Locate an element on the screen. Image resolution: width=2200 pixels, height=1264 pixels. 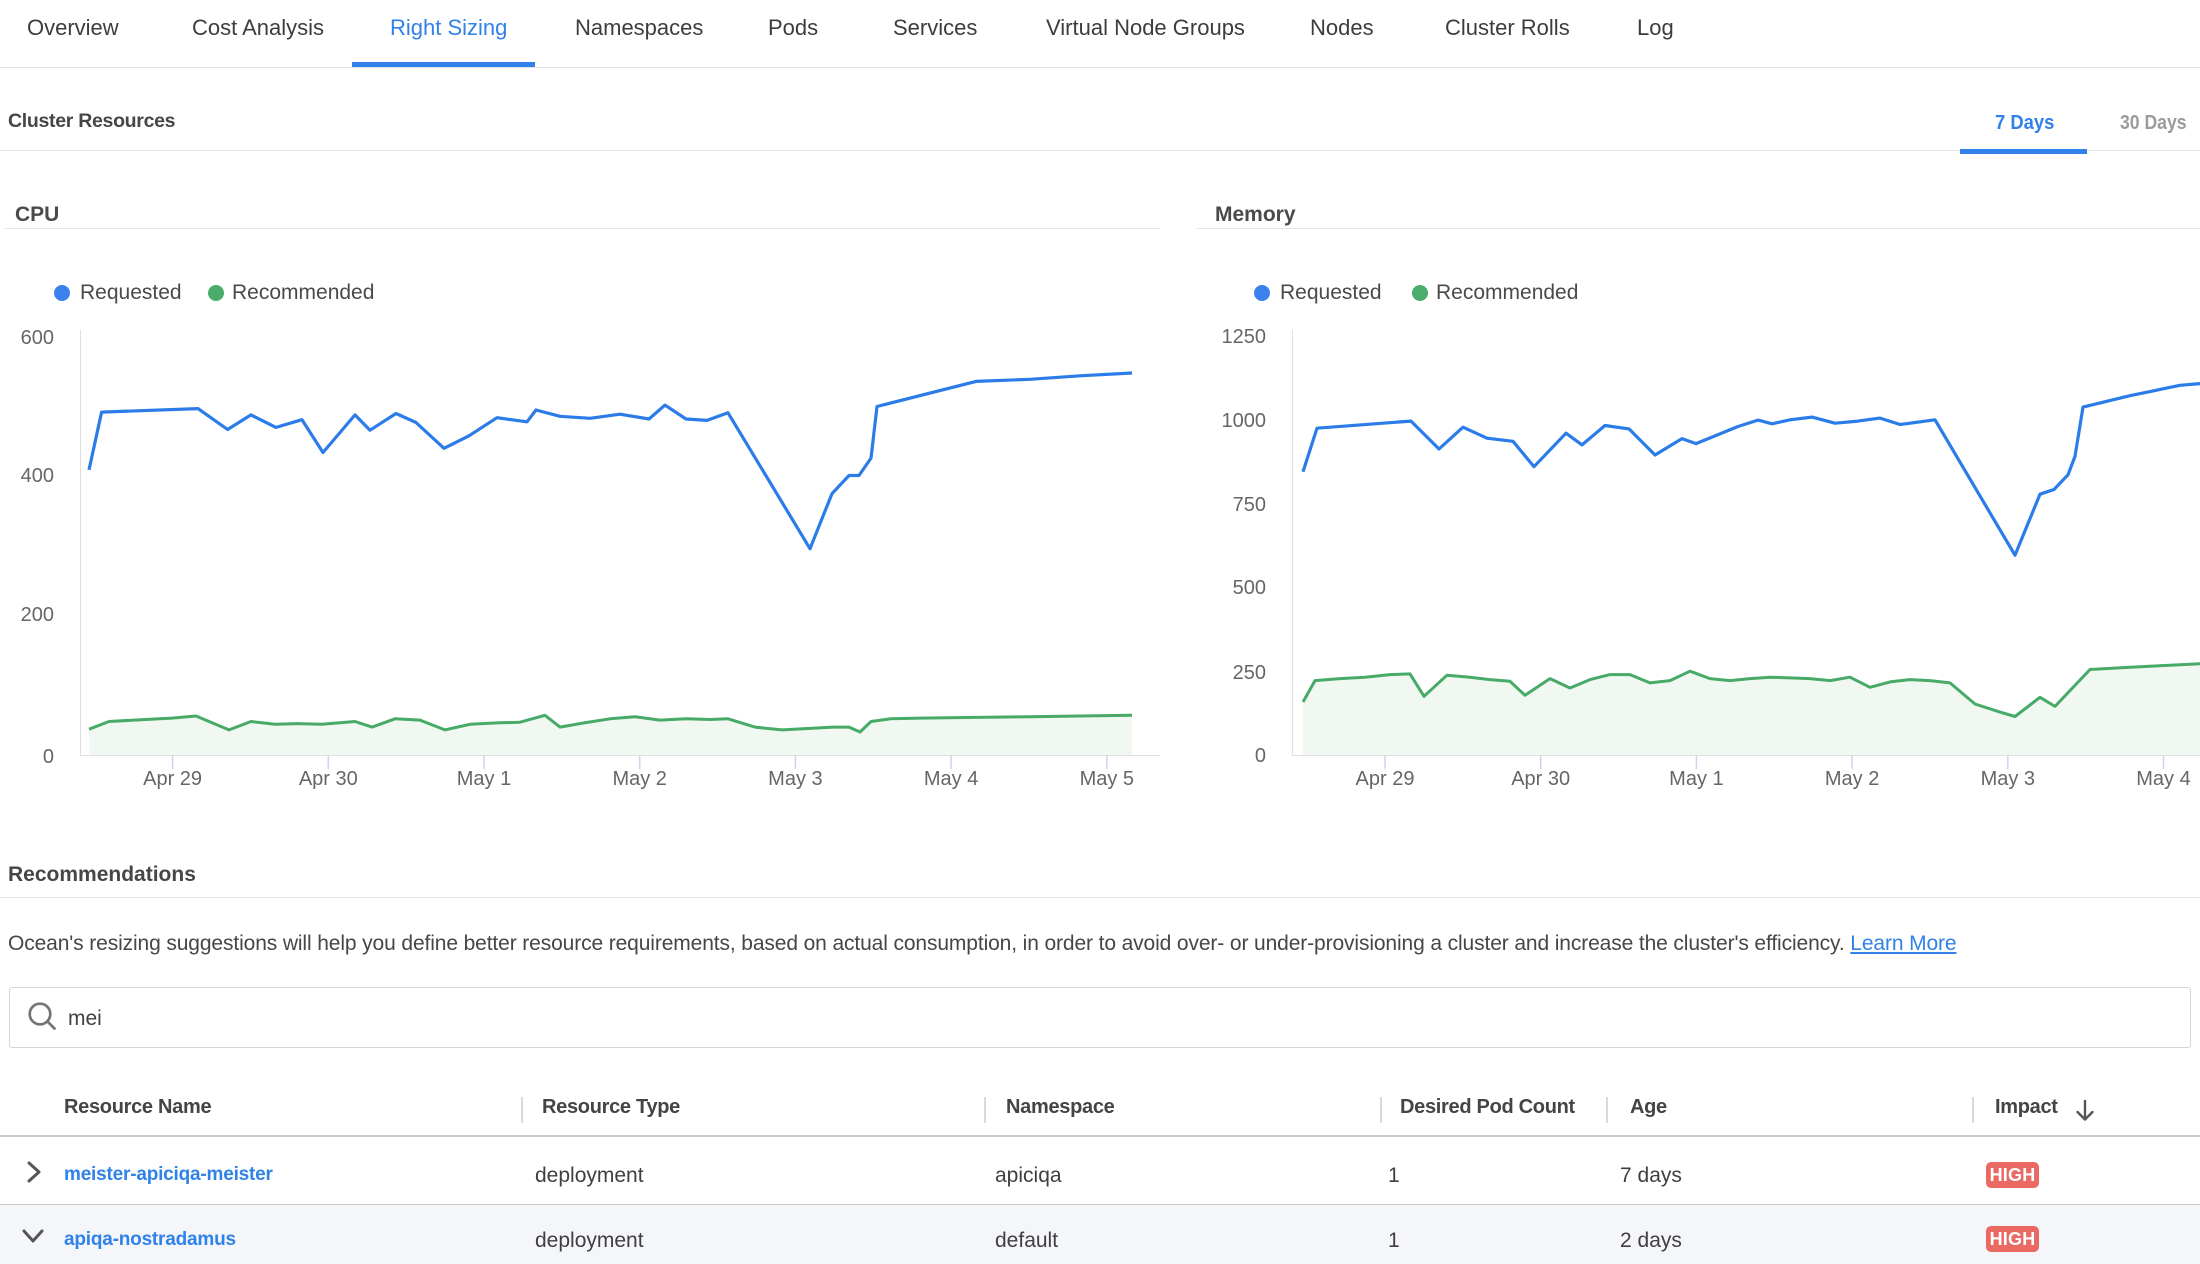
svg-text: 500 is located at coordinates (1249, 588).